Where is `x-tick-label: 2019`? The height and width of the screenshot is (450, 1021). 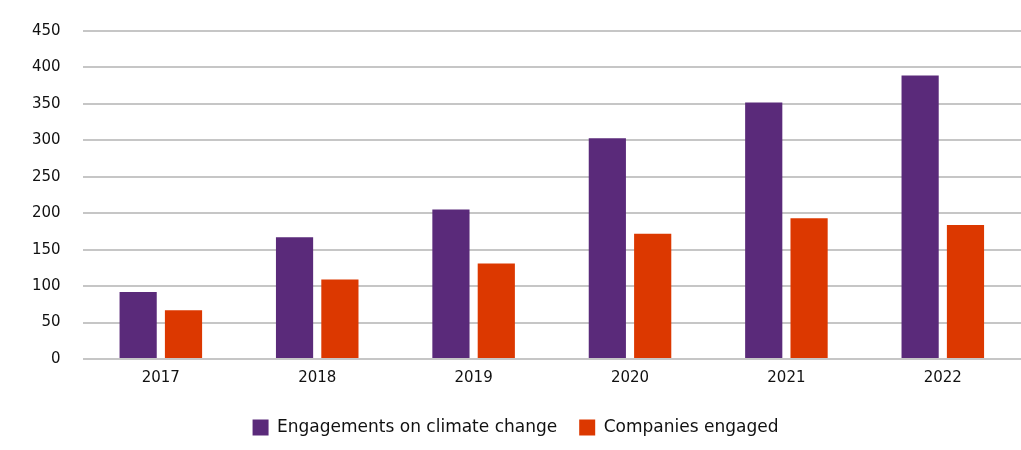 x-tick-label: 2019 is located at coordinates (473, 376).